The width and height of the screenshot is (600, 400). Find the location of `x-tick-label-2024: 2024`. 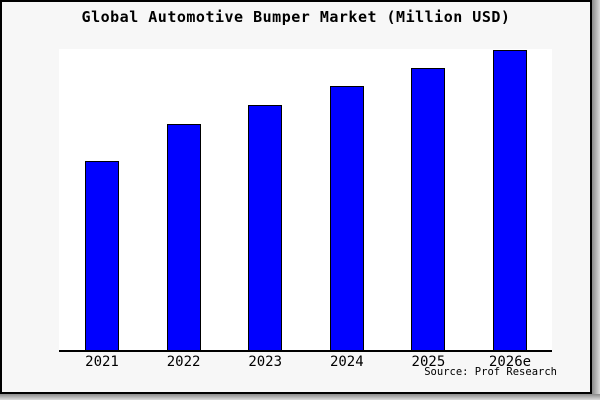

x-tick-label-2024: 2024 is located at coordinates (346, 362).